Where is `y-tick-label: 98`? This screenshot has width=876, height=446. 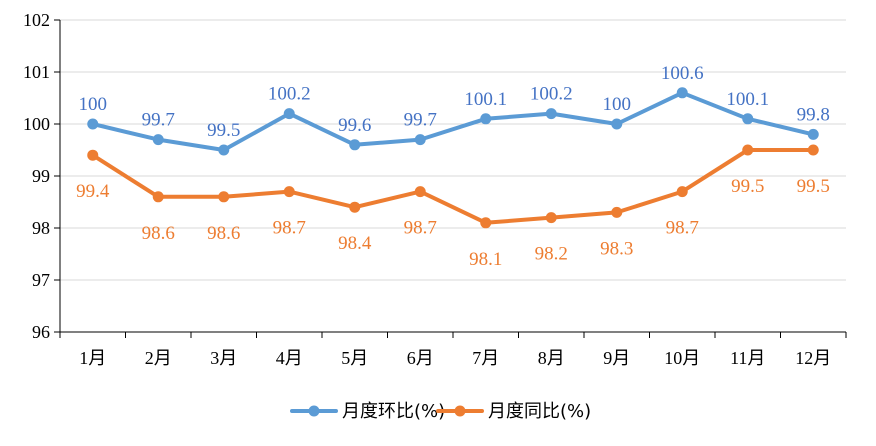 y-tick-label: 98 is located at coordinates (41, 228).